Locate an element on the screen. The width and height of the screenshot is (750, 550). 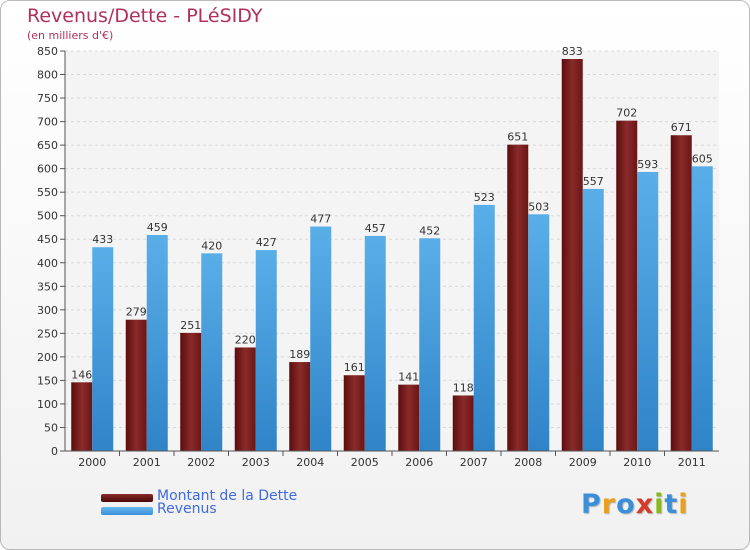
x-tick-label: 2009 is located at coordinates (583, 462).